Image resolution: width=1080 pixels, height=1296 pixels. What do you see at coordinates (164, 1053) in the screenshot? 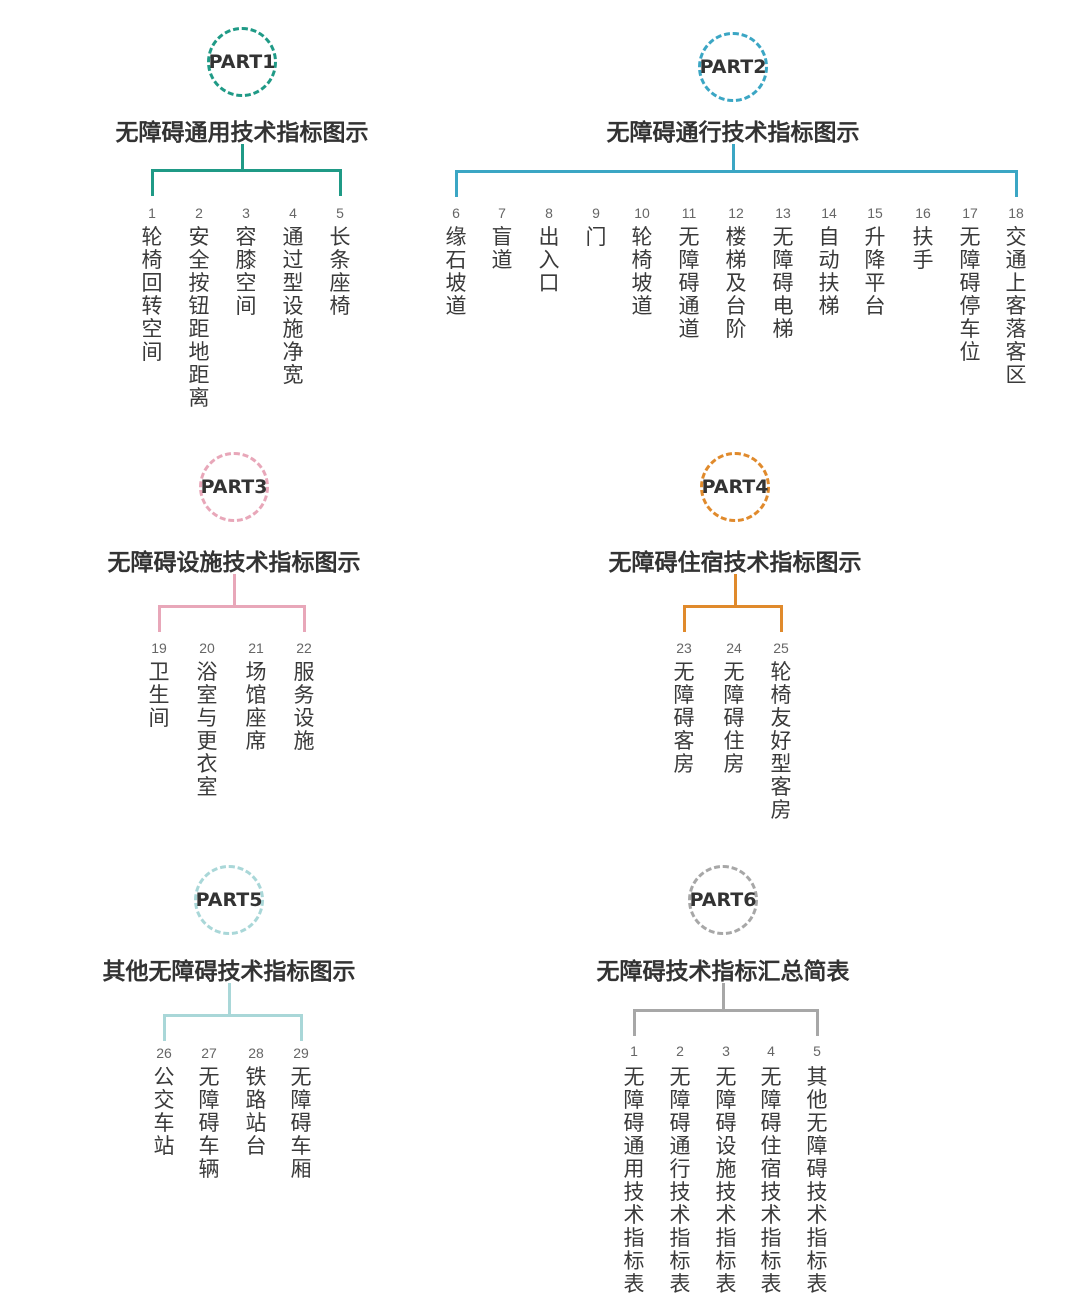
I see `item-number: 26` at bounding box center [164, 1053].